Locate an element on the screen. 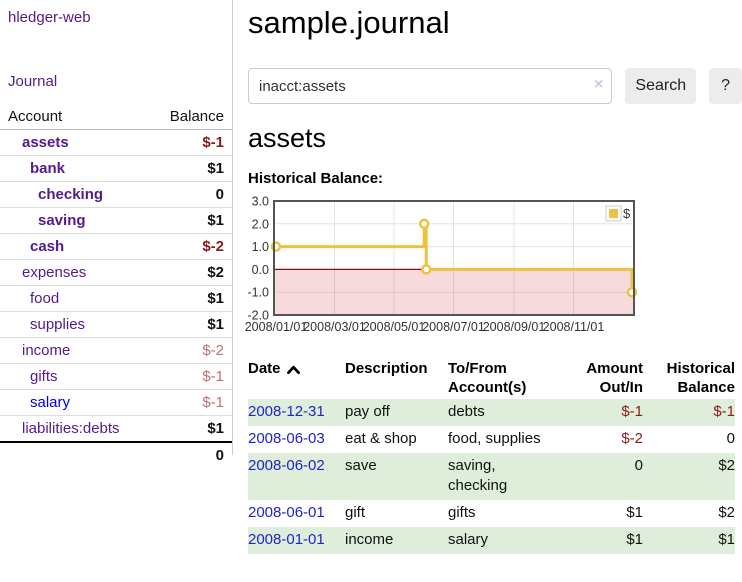 This screenshot has height=582, width=742. account-link-food: food is located at coordinates (45, 298).